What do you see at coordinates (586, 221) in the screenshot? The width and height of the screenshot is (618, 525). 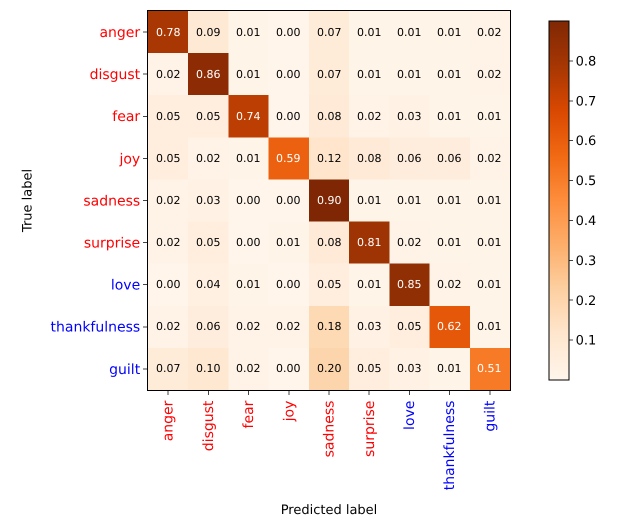 I see `color-bar-label: 0.4` at bounding box center [586, 221].